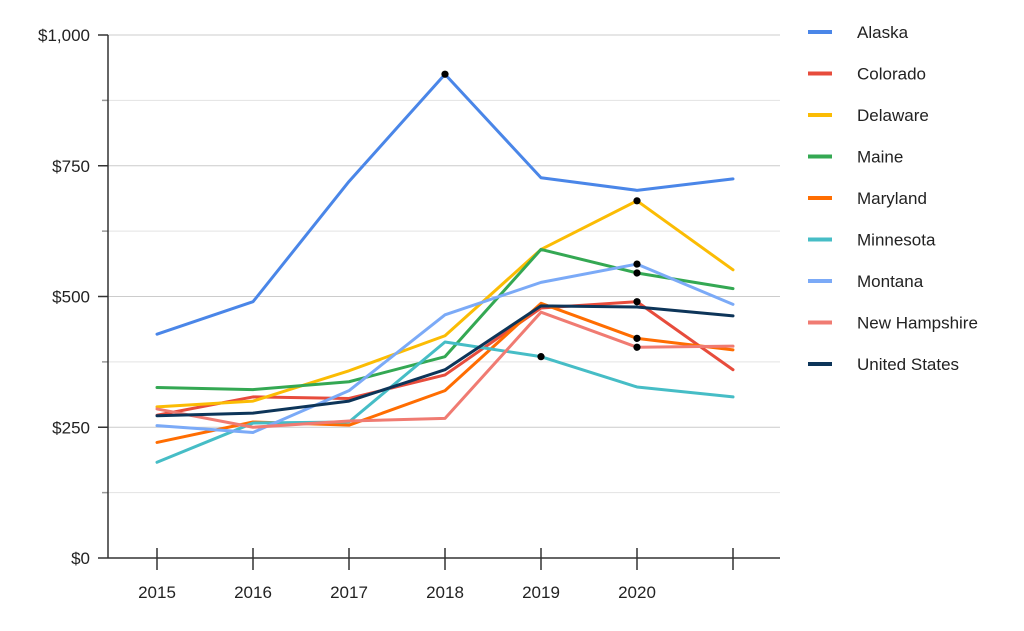  What do you see at coordinates (637, 592) in the screenshot?
I see `x-tick-label: 2020` at bounding box center [637, 592].